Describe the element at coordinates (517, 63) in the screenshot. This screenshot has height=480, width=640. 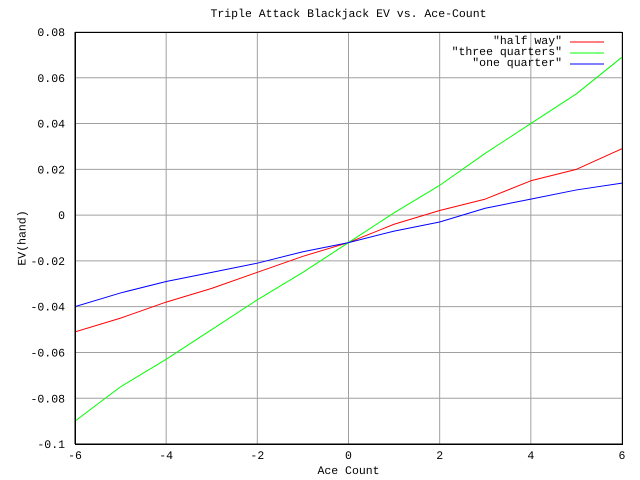
I see `legend-label: "one quarter"` at that location.